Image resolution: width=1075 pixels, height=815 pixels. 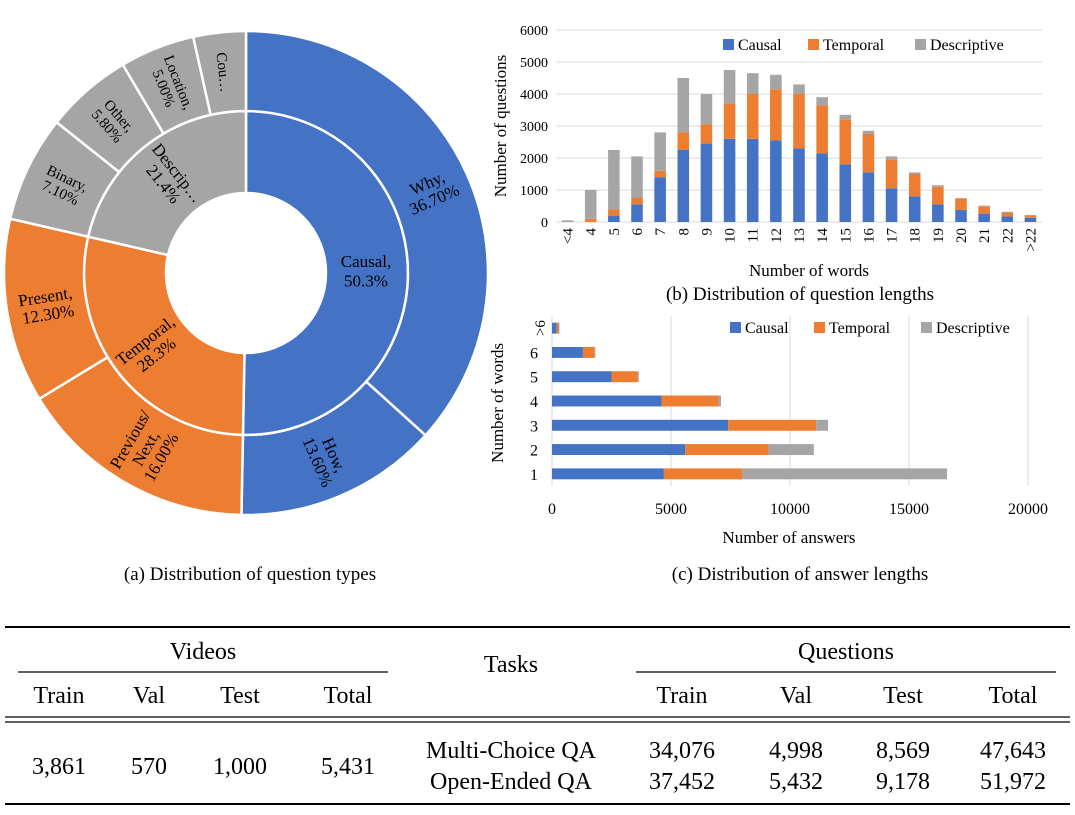 What do you see at coordinates (767, 328) in the screenshot?
I see `legend-label-c: Causal` at bounding box center [767, 328].